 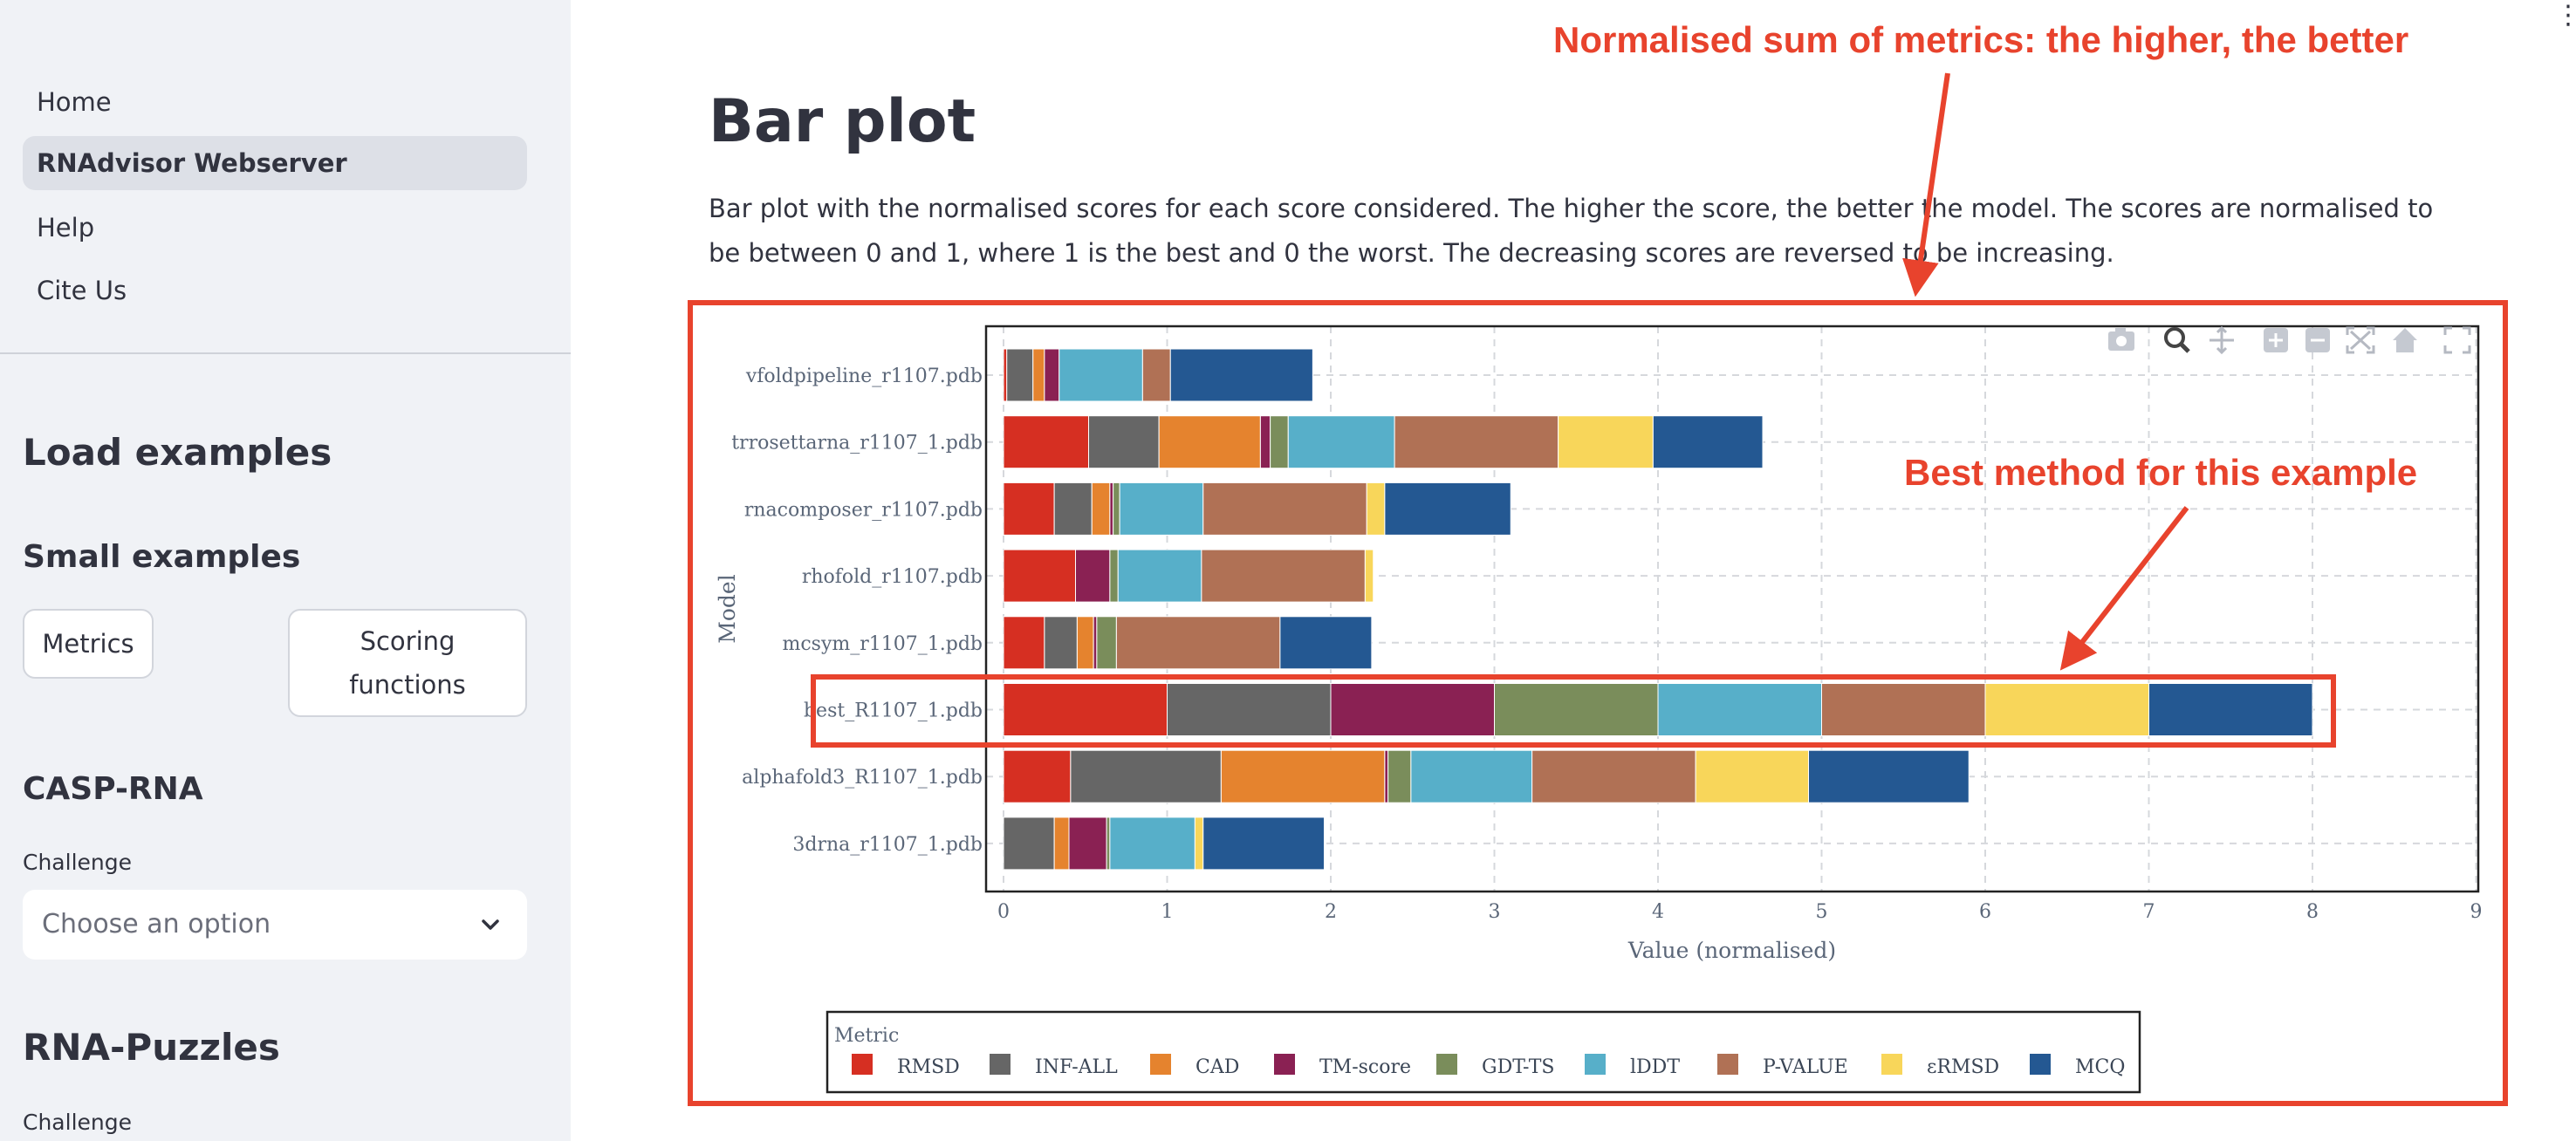 What do you see at coordinates (275, 163) in the screenshot?
I see `nav-item-rnadvisor-webserver: RNAdvisor Webserver` at bounding box center [275, 163].